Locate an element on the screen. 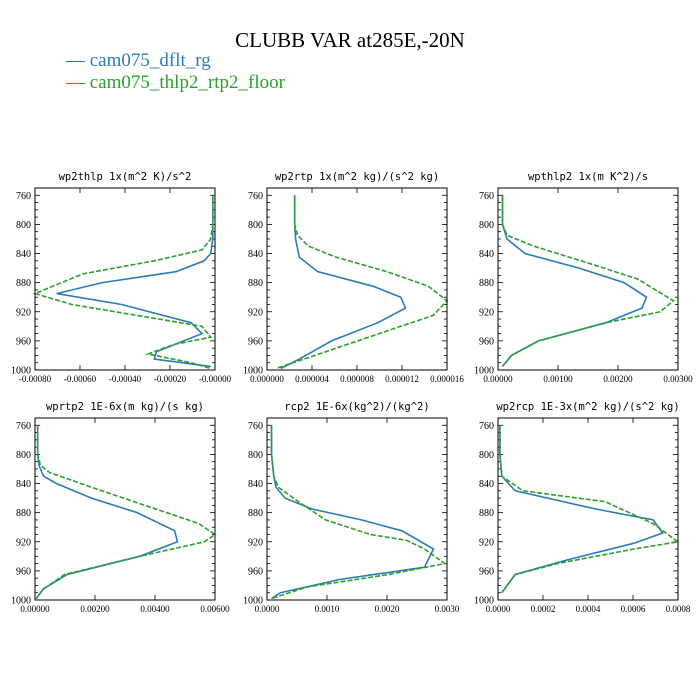  x-tick-label: 0.00100 is located at coordinates (558, 379).